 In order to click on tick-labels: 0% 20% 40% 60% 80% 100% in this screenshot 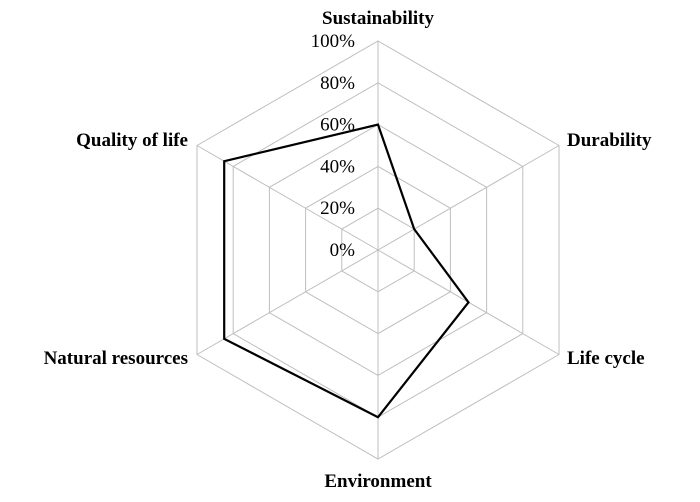, I will do `click(333, 146)`.